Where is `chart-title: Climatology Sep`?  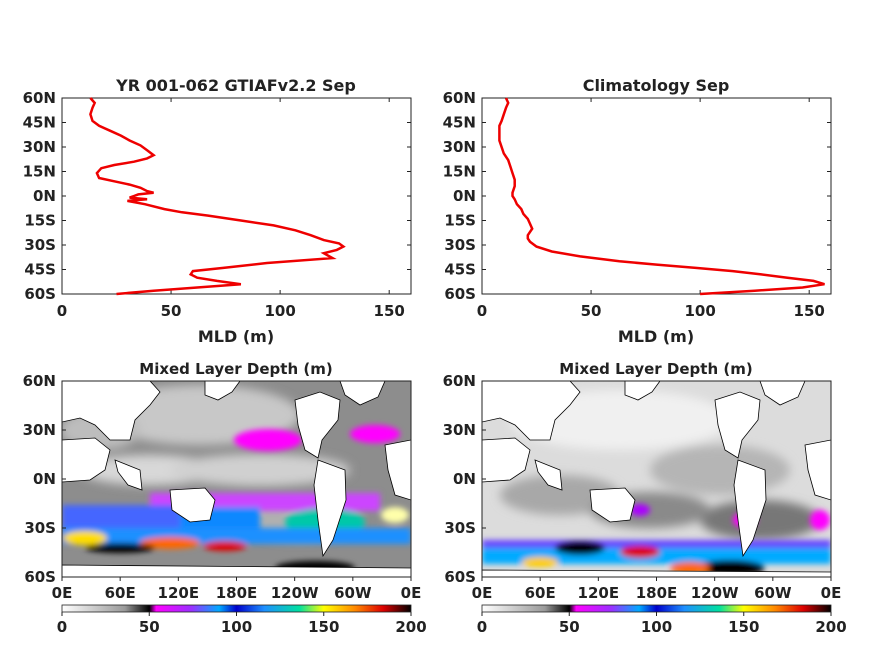
chart-title: Climatology Sep is located at coordinates (656, 85).